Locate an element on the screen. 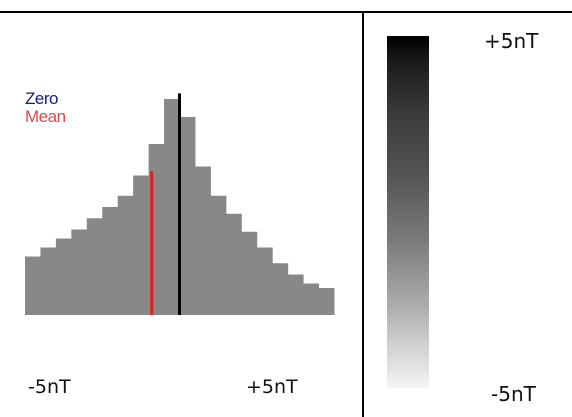 This screenshot has width=572, height=417. colorbar-max-label: +5nT is located at coordinates (511, 41).